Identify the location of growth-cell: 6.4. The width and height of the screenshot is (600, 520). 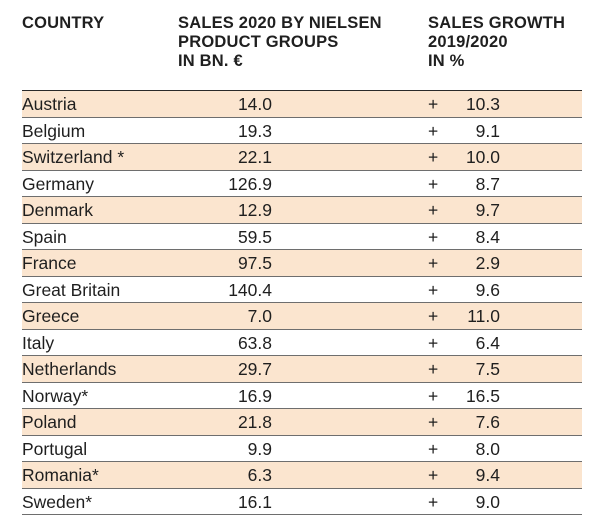
(487, 342).